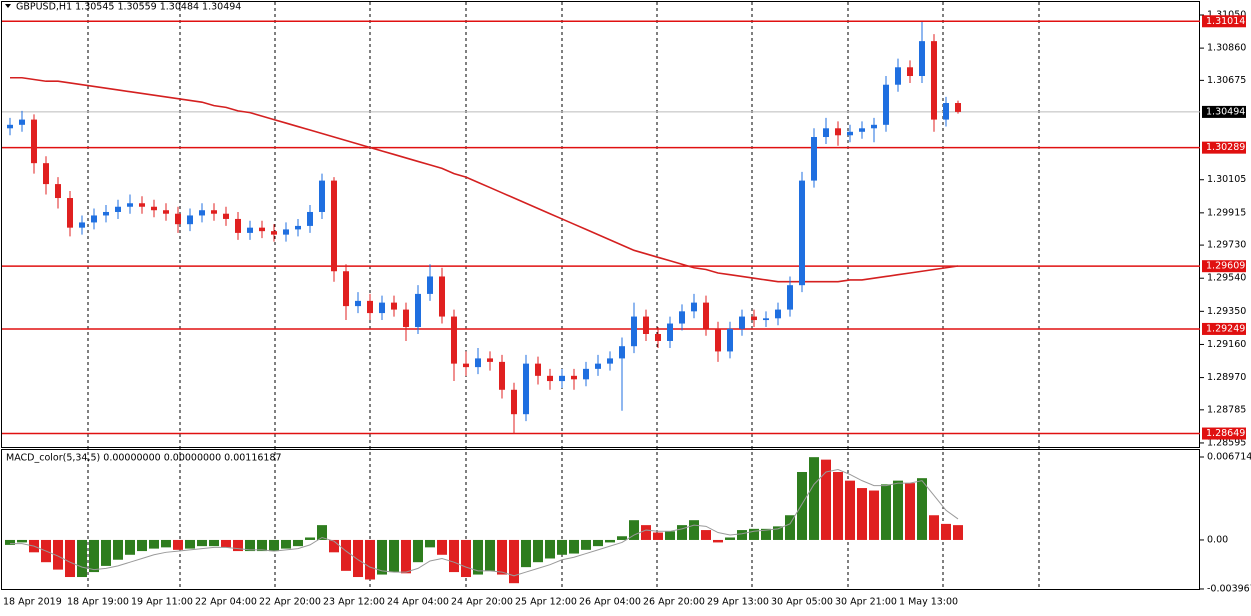  Describe the element at coordinates (418, 602) in the screenshot. I see `x-tick-label: 24 Apr 04:00` at that location.